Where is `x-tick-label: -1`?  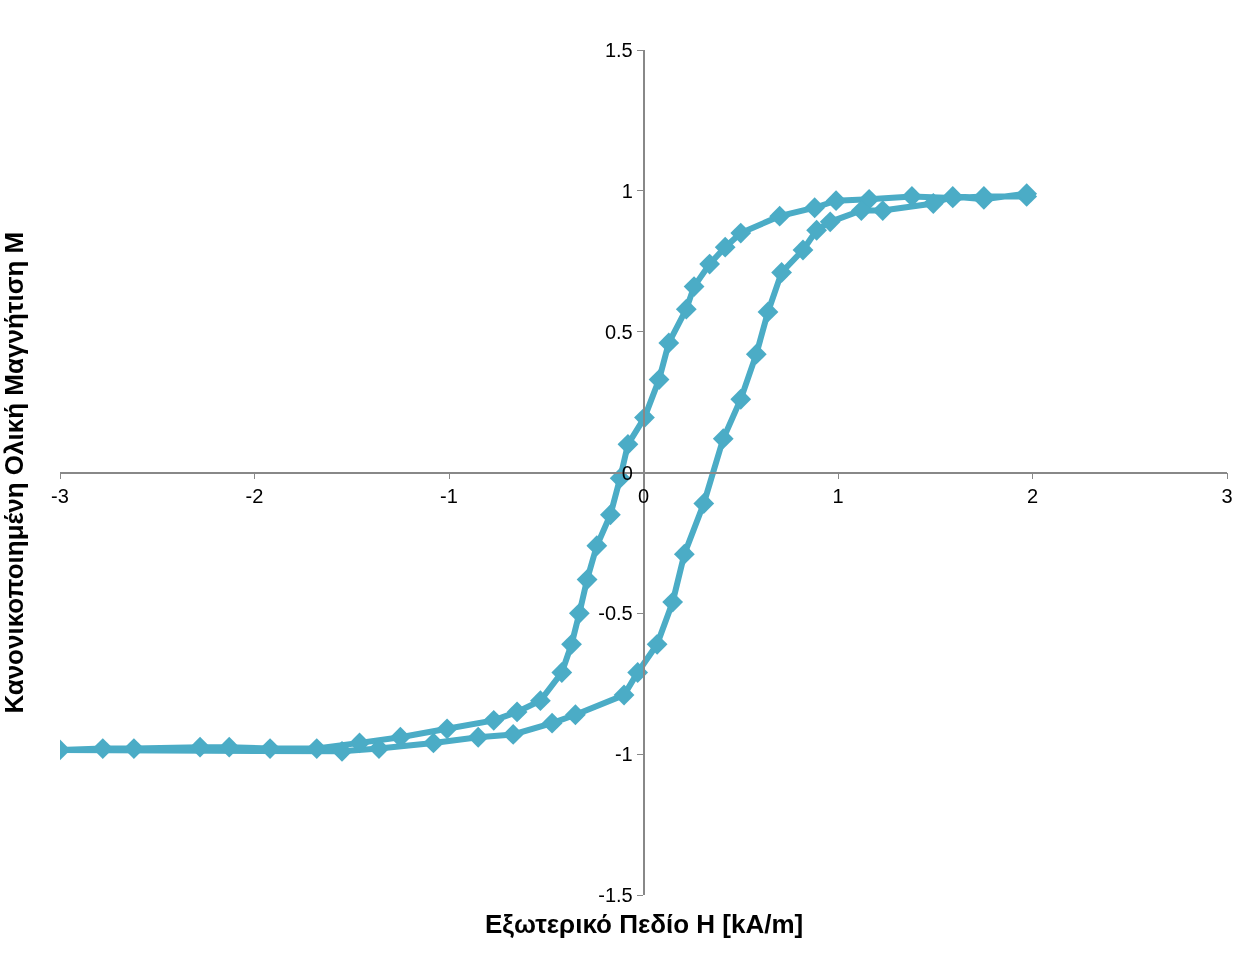
x-tick-label: -1 is located at coordinates (449, 496).